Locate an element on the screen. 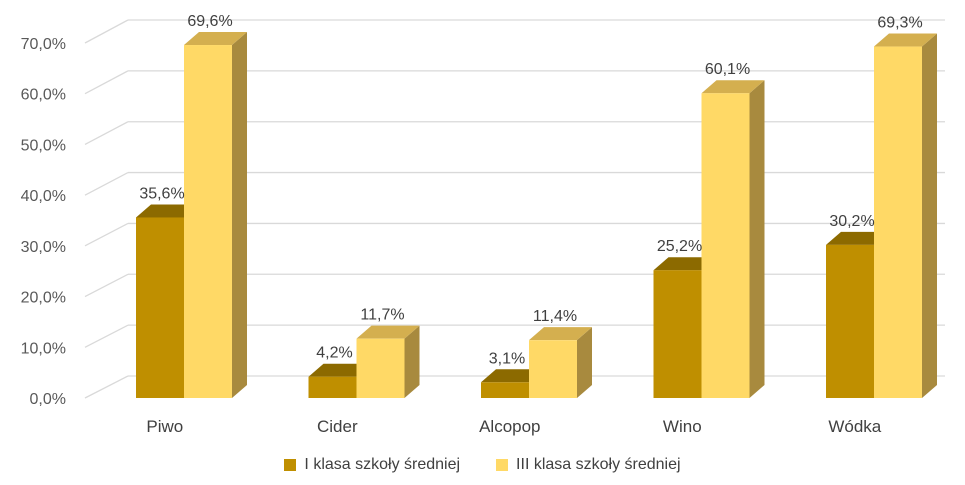  legend-item-series-1: I klasa szkoły średniej is located at coordinates (372, 465).